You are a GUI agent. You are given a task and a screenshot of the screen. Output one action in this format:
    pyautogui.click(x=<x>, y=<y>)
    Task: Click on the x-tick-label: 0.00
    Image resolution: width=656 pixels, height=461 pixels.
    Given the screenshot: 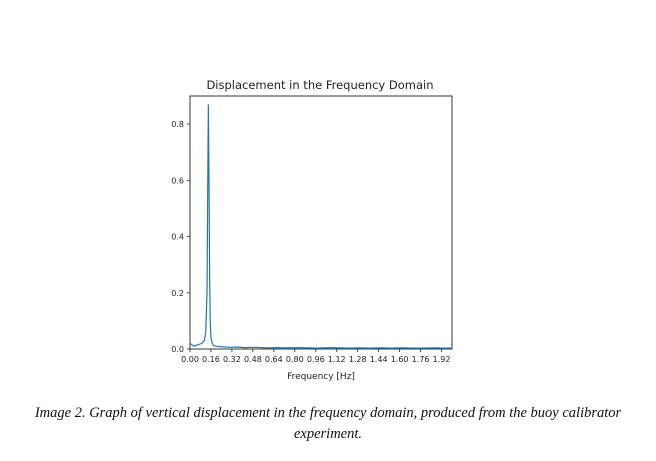 What is the action you would take?
    pyautogui.click(x=190, y=359)
    